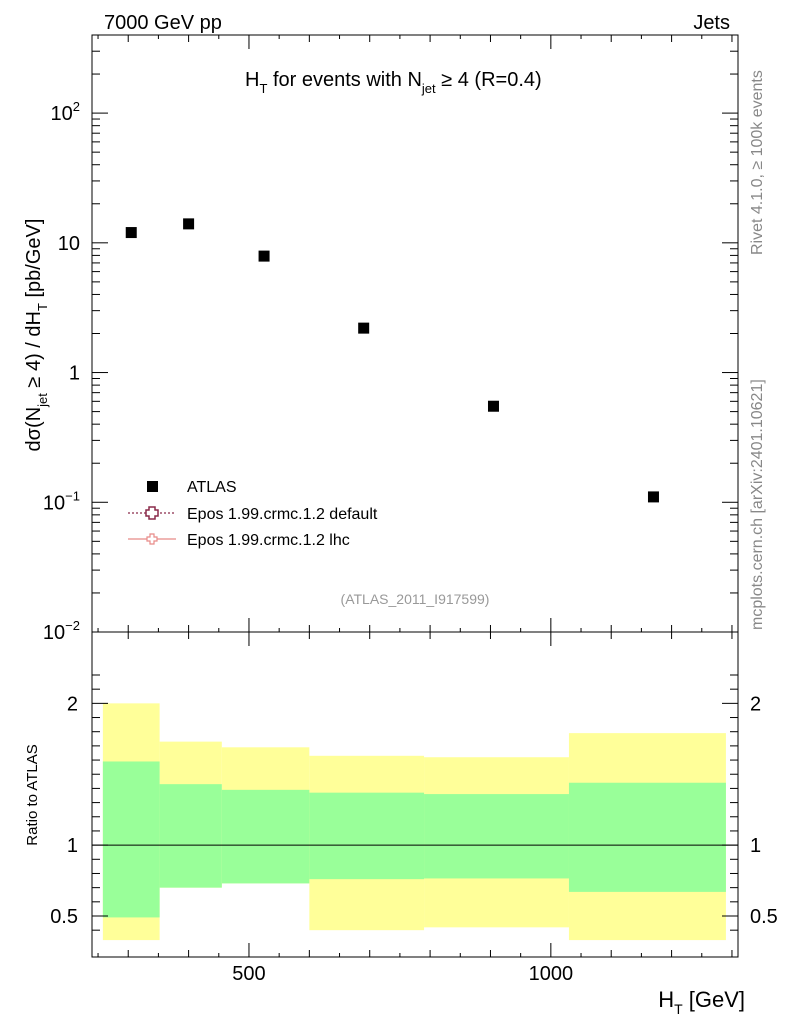 The height and width of the screenshot is (1024, 786). What do you see at coordinates (72, 846) in the screenshot?
I see `ratio-y-tick-label: 1` at bounding box center [72, 846].